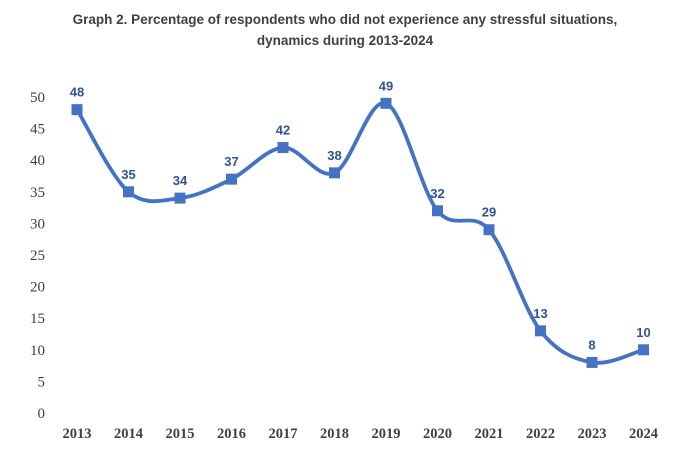 The width and height of the screenshot is (690, 450). I want to click on y-axis-tick-label: 5, so click(42, 382).